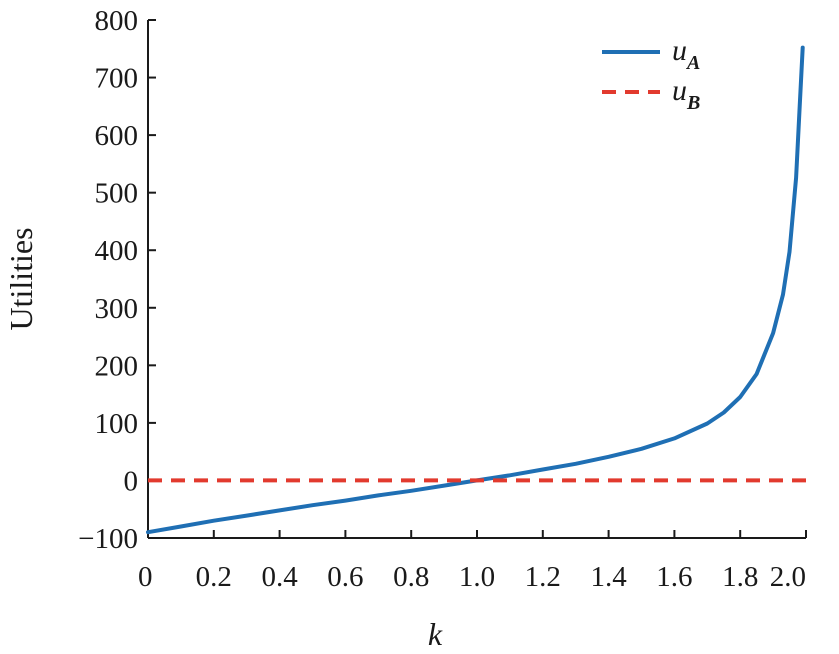  Describe the element at coordinates (788, 577) in the screenshot. I see `x-tick-label: 2.0` at that location.